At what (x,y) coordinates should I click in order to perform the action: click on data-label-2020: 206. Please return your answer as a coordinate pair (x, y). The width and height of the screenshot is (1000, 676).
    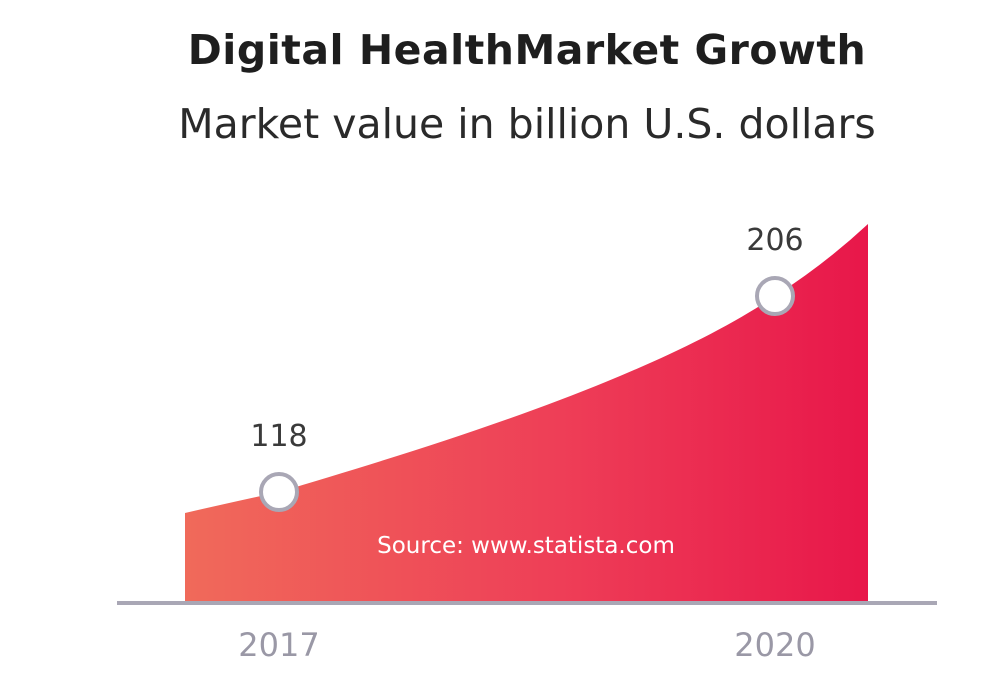
    Looking at the image, I should click on (774, 240).